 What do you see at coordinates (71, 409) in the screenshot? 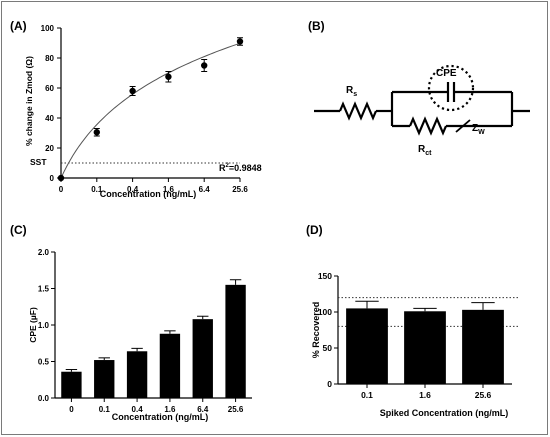
I see `chart-c-x-tick-label: 0` at bounding box center [71, 409].